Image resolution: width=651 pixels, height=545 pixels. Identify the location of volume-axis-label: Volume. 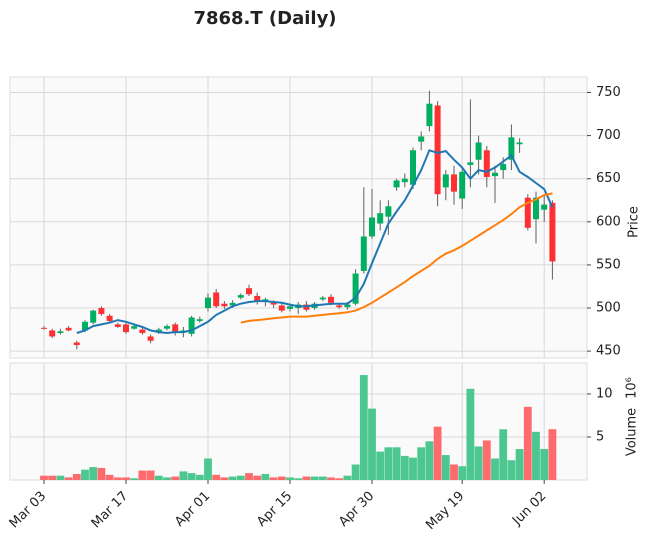
(632, 432).